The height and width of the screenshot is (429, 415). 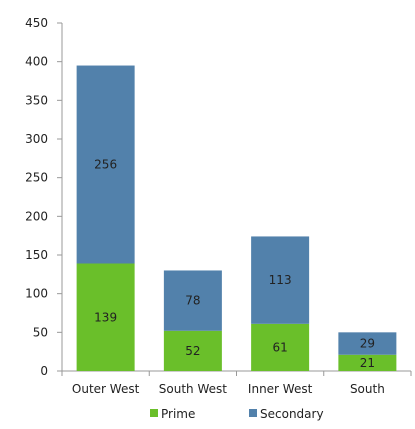 I want to click on legend: Prime Secondary, so click(x=237, y=414).